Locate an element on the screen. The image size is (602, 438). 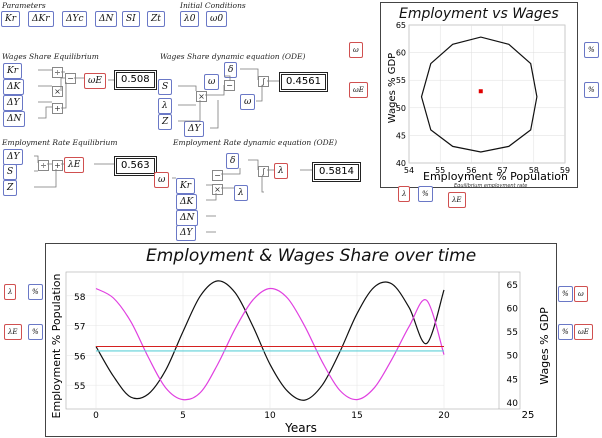
timeseries-left-tick: 57 is located at coordinates (79, 328).